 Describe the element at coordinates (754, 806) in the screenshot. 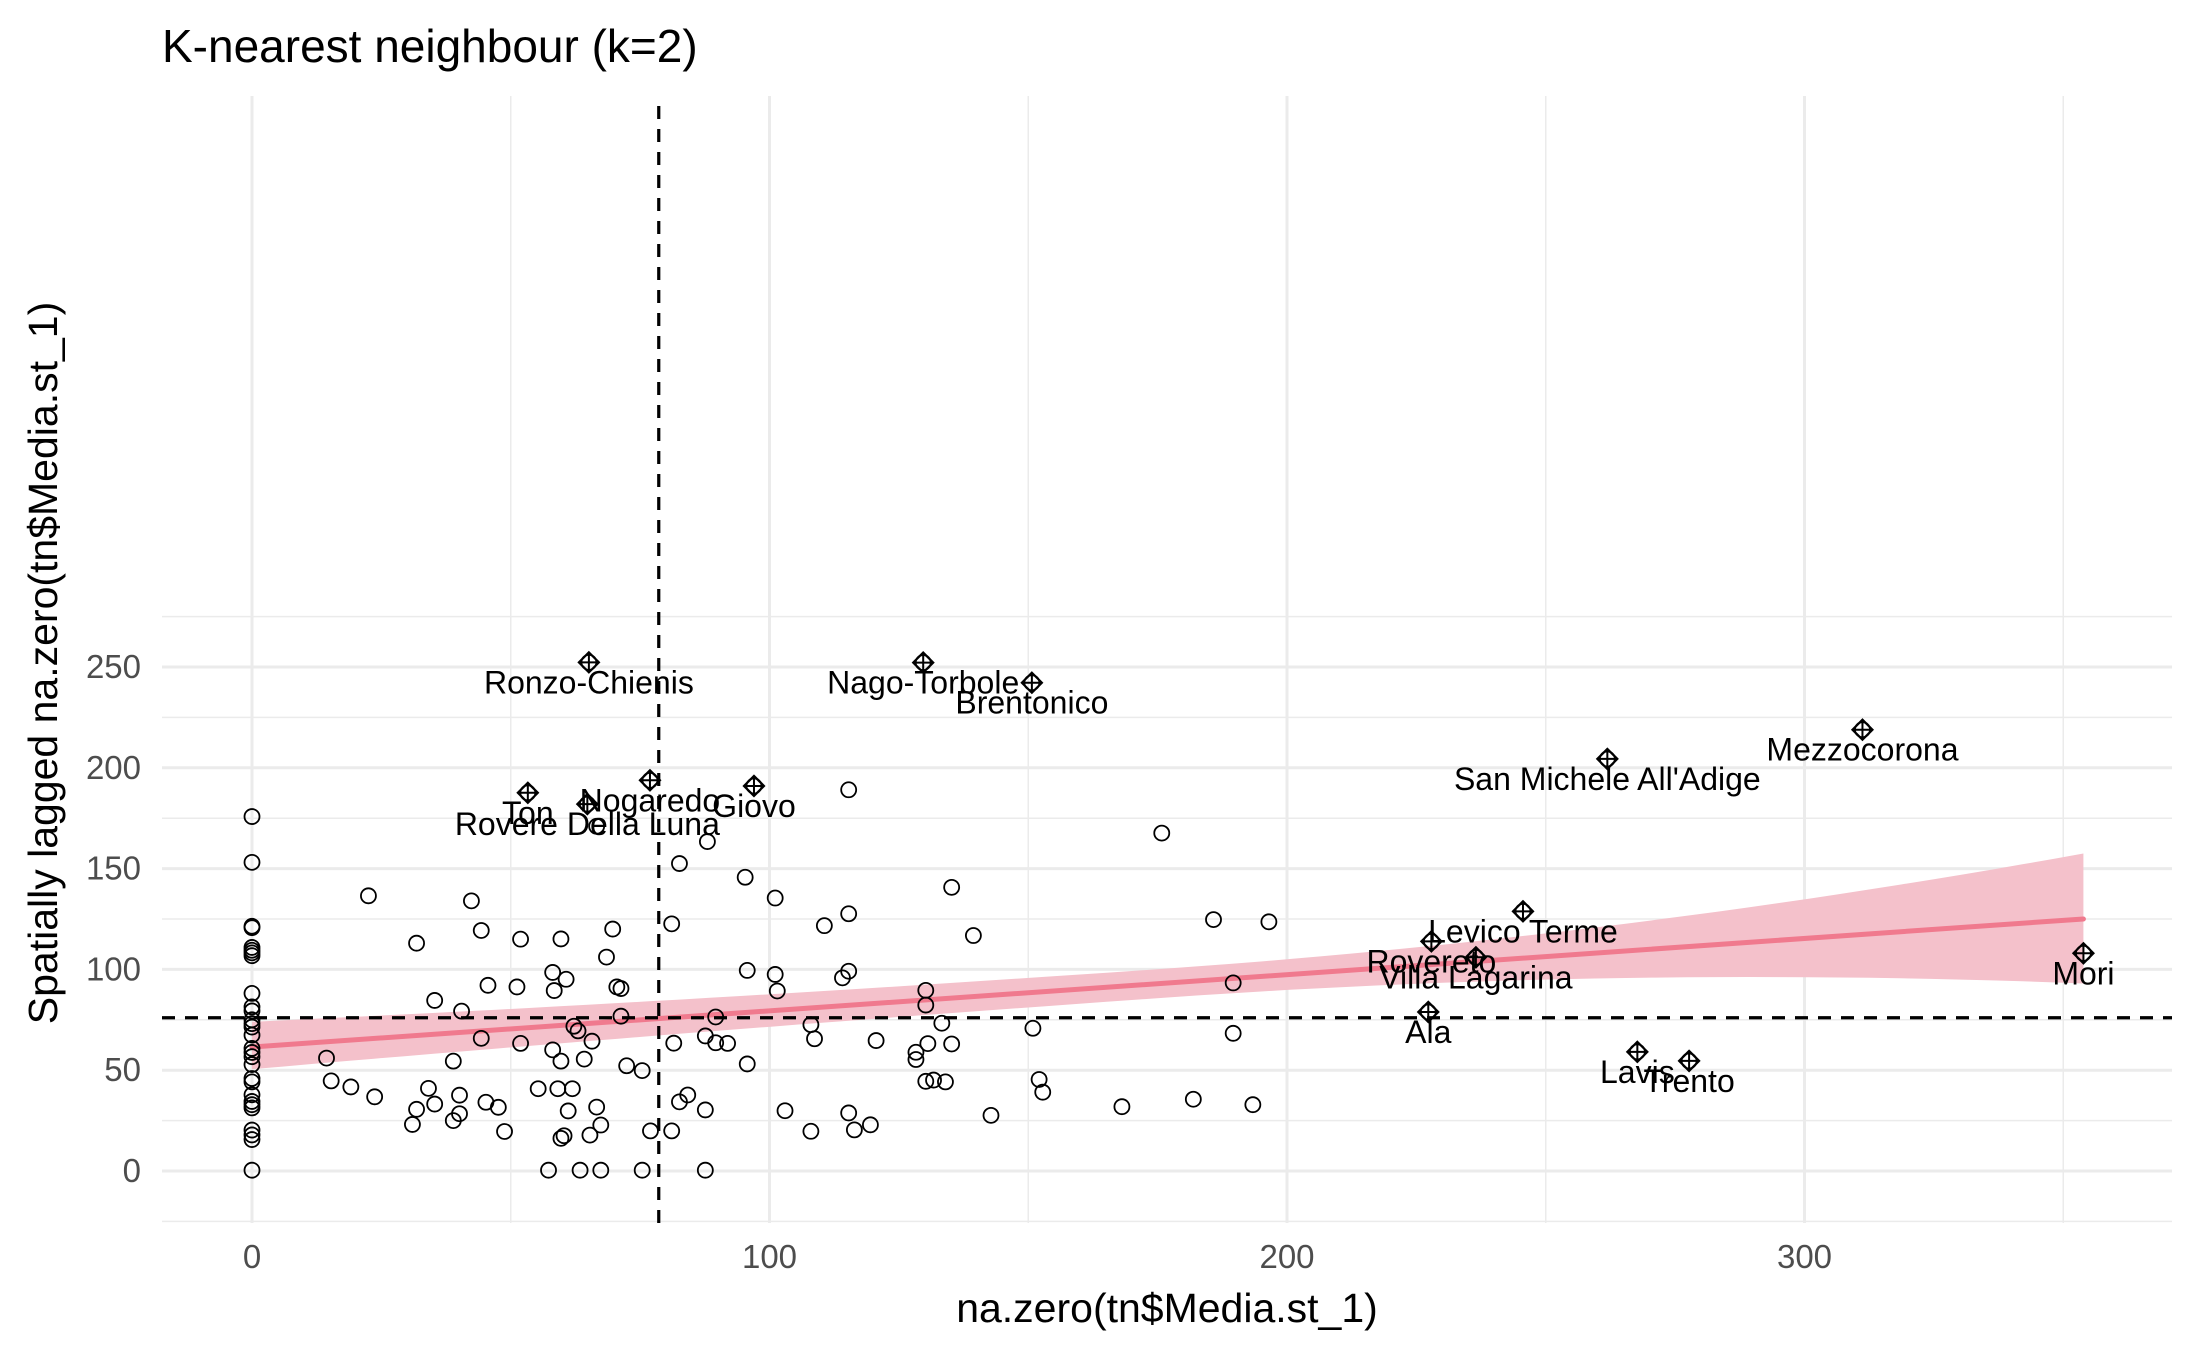

I see `point-label: Giovo` at that location.